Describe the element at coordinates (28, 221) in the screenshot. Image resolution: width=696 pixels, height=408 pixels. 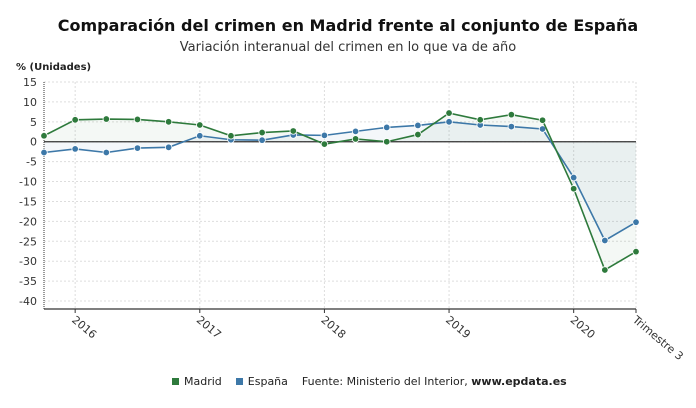
I see `y-tick-label: -20` at that location.